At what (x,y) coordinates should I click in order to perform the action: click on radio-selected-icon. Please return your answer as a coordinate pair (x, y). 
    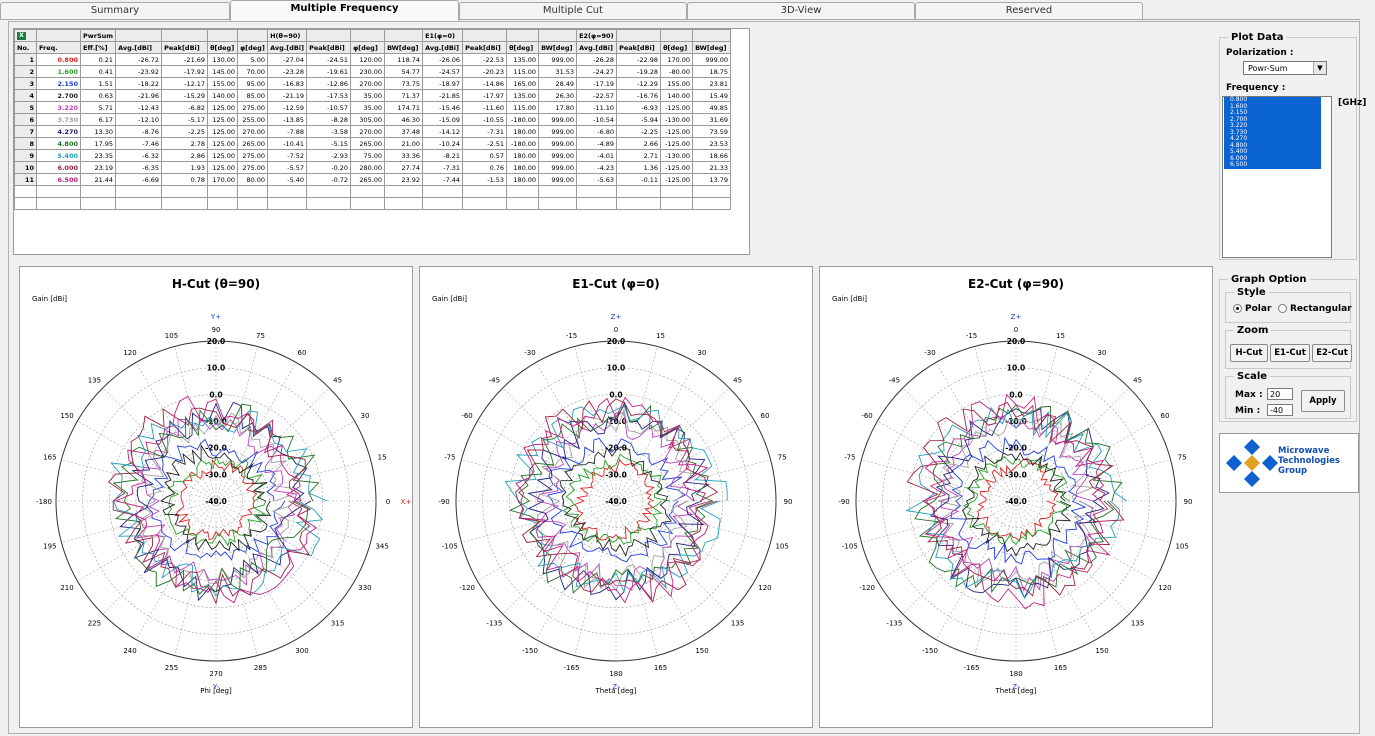
    Looking at the image, I should click on (1237, 308).